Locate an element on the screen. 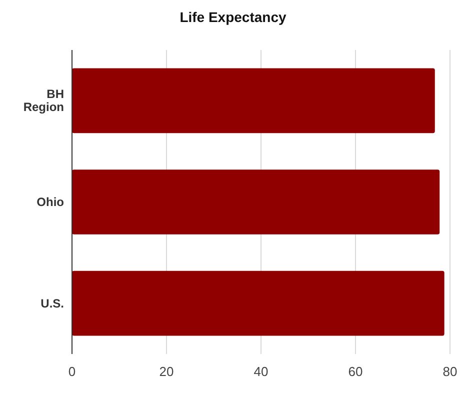  y-tick-label: BH Region is located at coordinates (43, 100).